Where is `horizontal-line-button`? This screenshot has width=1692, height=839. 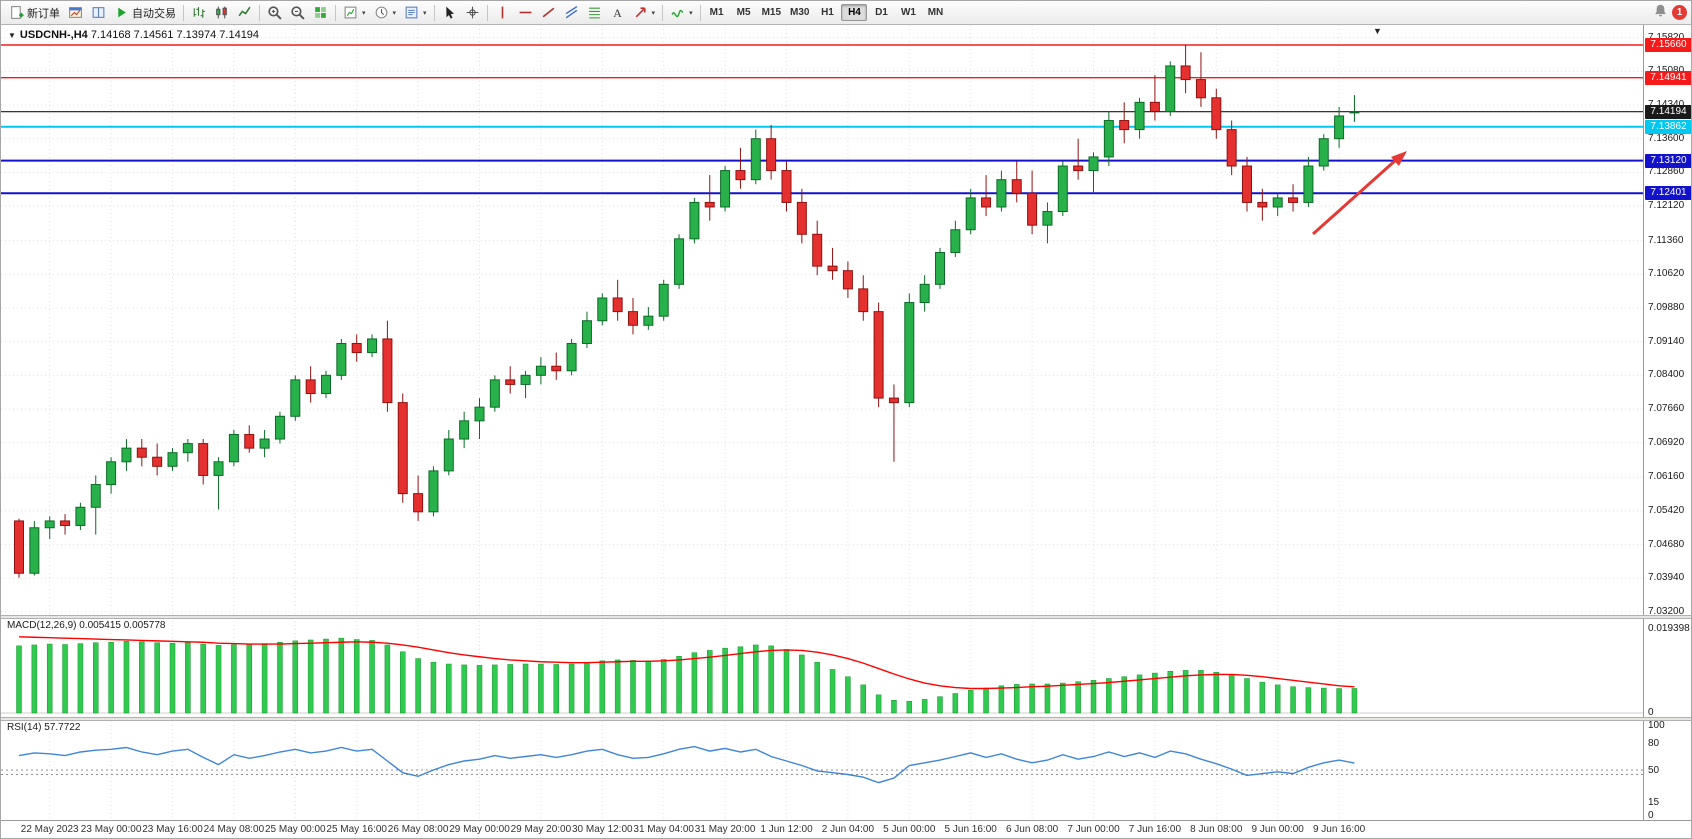 horizontal-line-button is located at coordinates (525, 13).